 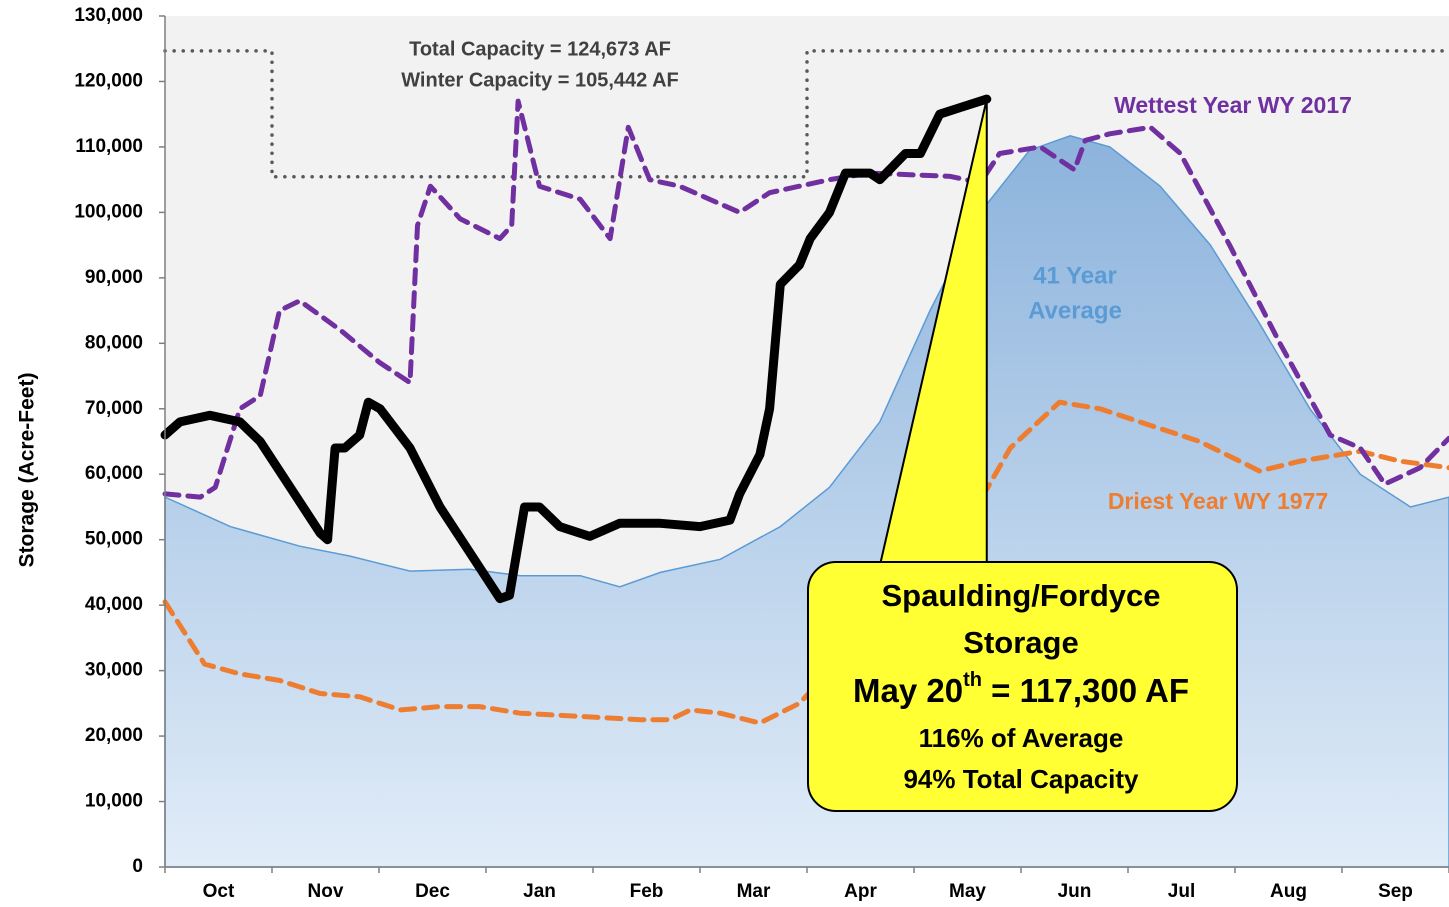 I want to click on y-tick-label: 120,000, so click(x=108, y=80).